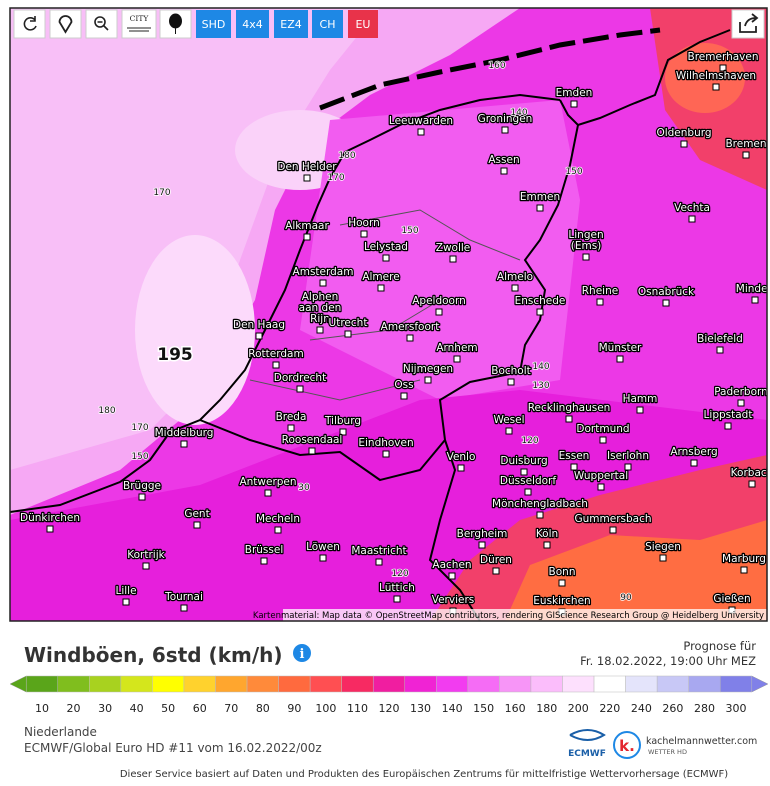 The width and height of the screenshot is (770, 786). What do you see at coordinates (626, 598) in the screenshot?
I see `contour-label: 90` at bounding box center [626, 598].